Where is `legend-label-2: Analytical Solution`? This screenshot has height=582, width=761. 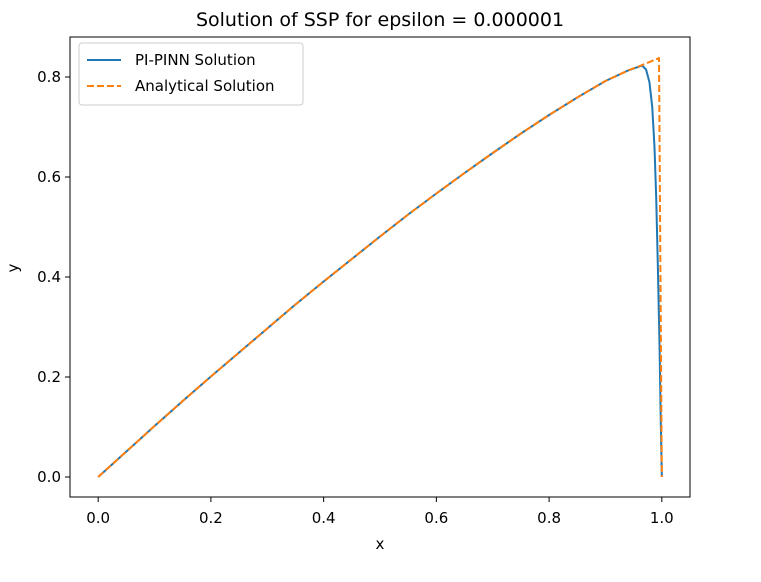 legend-label-2: Analytical Solution is located at coordinates (205, 86).